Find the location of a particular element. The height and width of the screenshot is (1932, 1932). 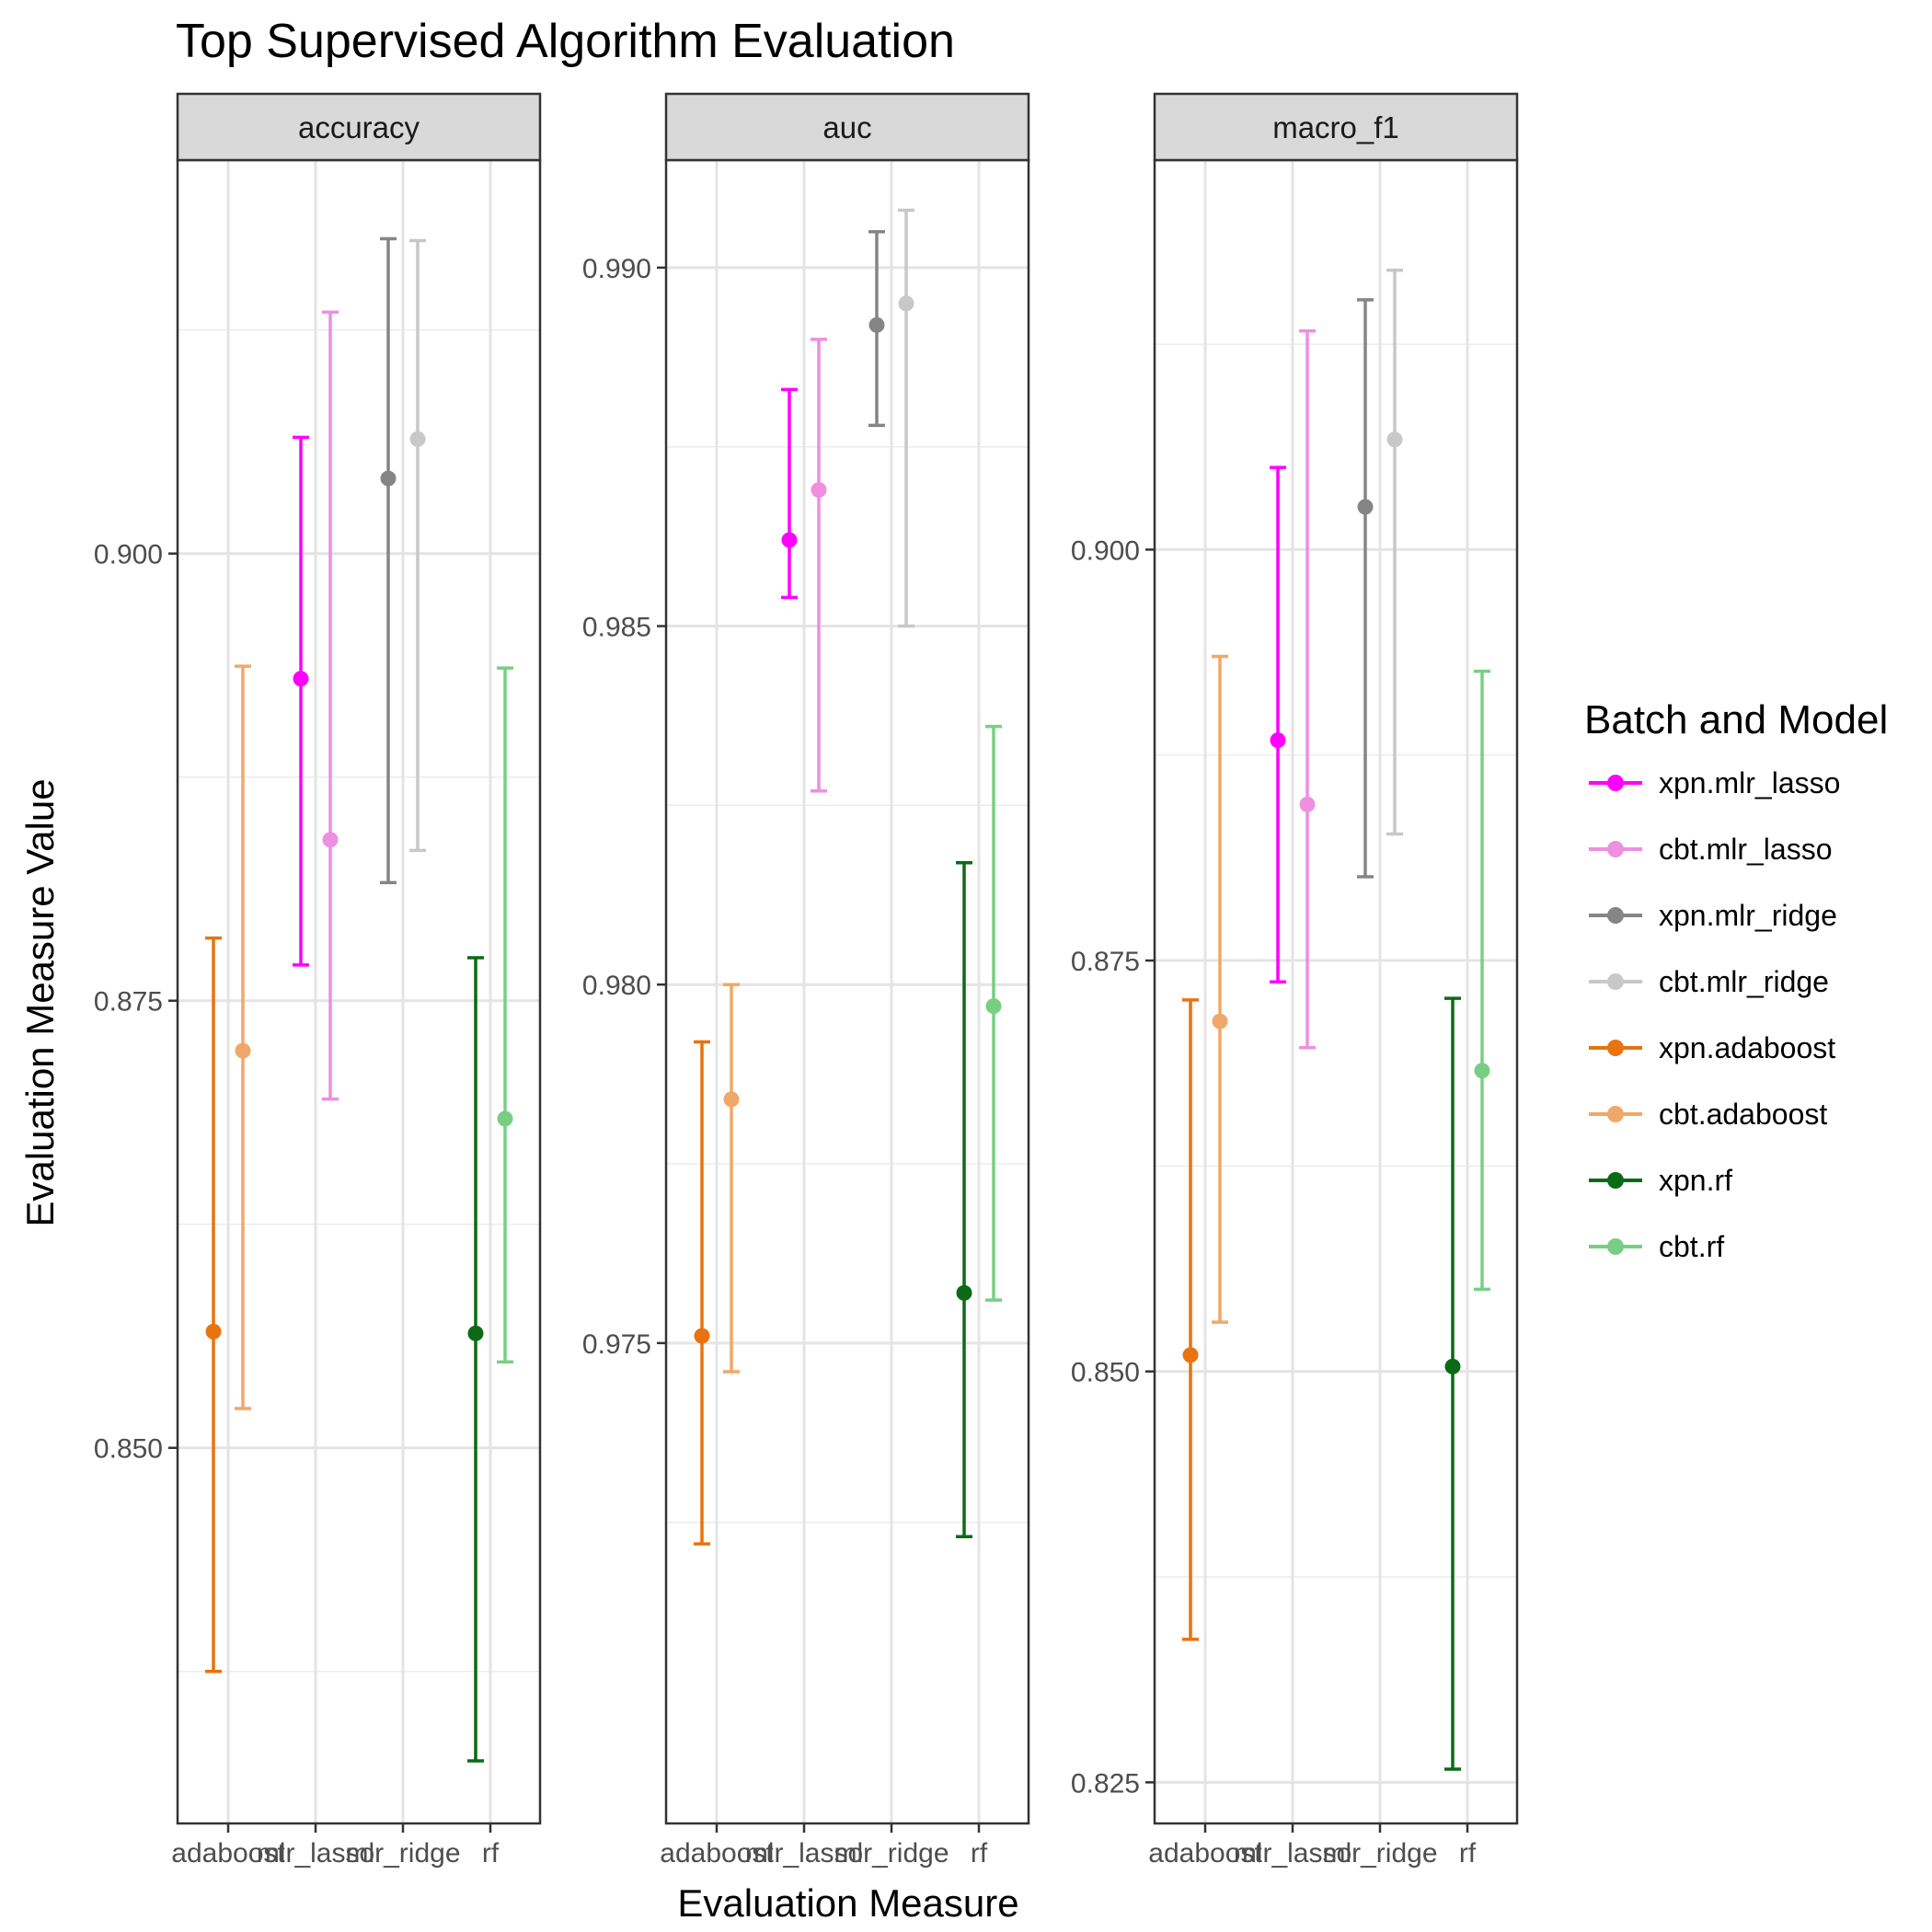

legend-label: cbt.mlr_ridge is located at coordinates (1744, 981).